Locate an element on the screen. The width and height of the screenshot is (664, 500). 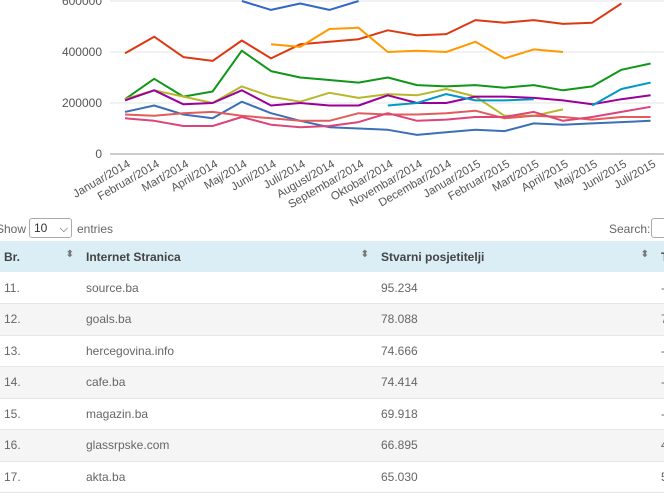
cell-rank: 17. is located at coordinates (12, 476).